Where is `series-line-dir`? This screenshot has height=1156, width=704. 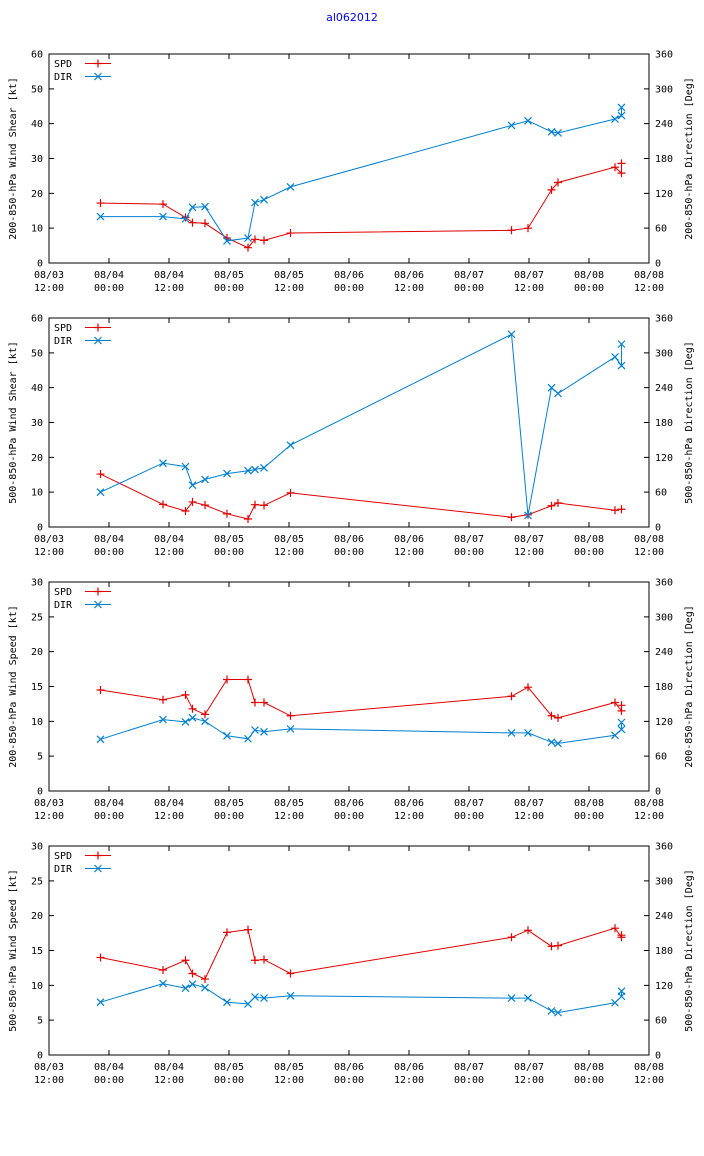
series-line-dir is located at coordinates (361, 998).